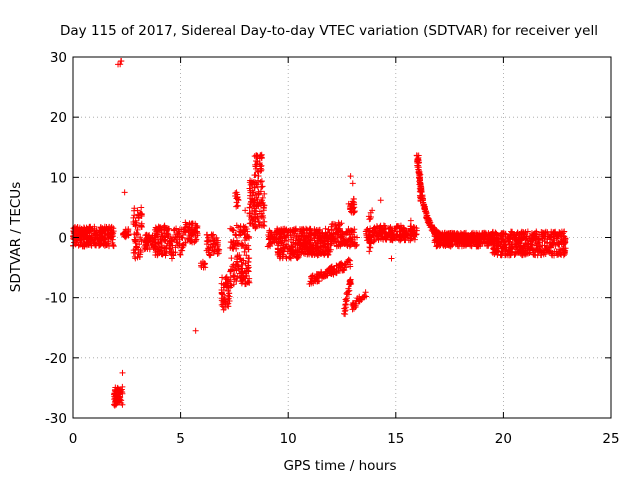  What do you see at coordinates (503, 439) in the screenshot?
I see `x-tick-label: 20` at bounding box center [503, 439].